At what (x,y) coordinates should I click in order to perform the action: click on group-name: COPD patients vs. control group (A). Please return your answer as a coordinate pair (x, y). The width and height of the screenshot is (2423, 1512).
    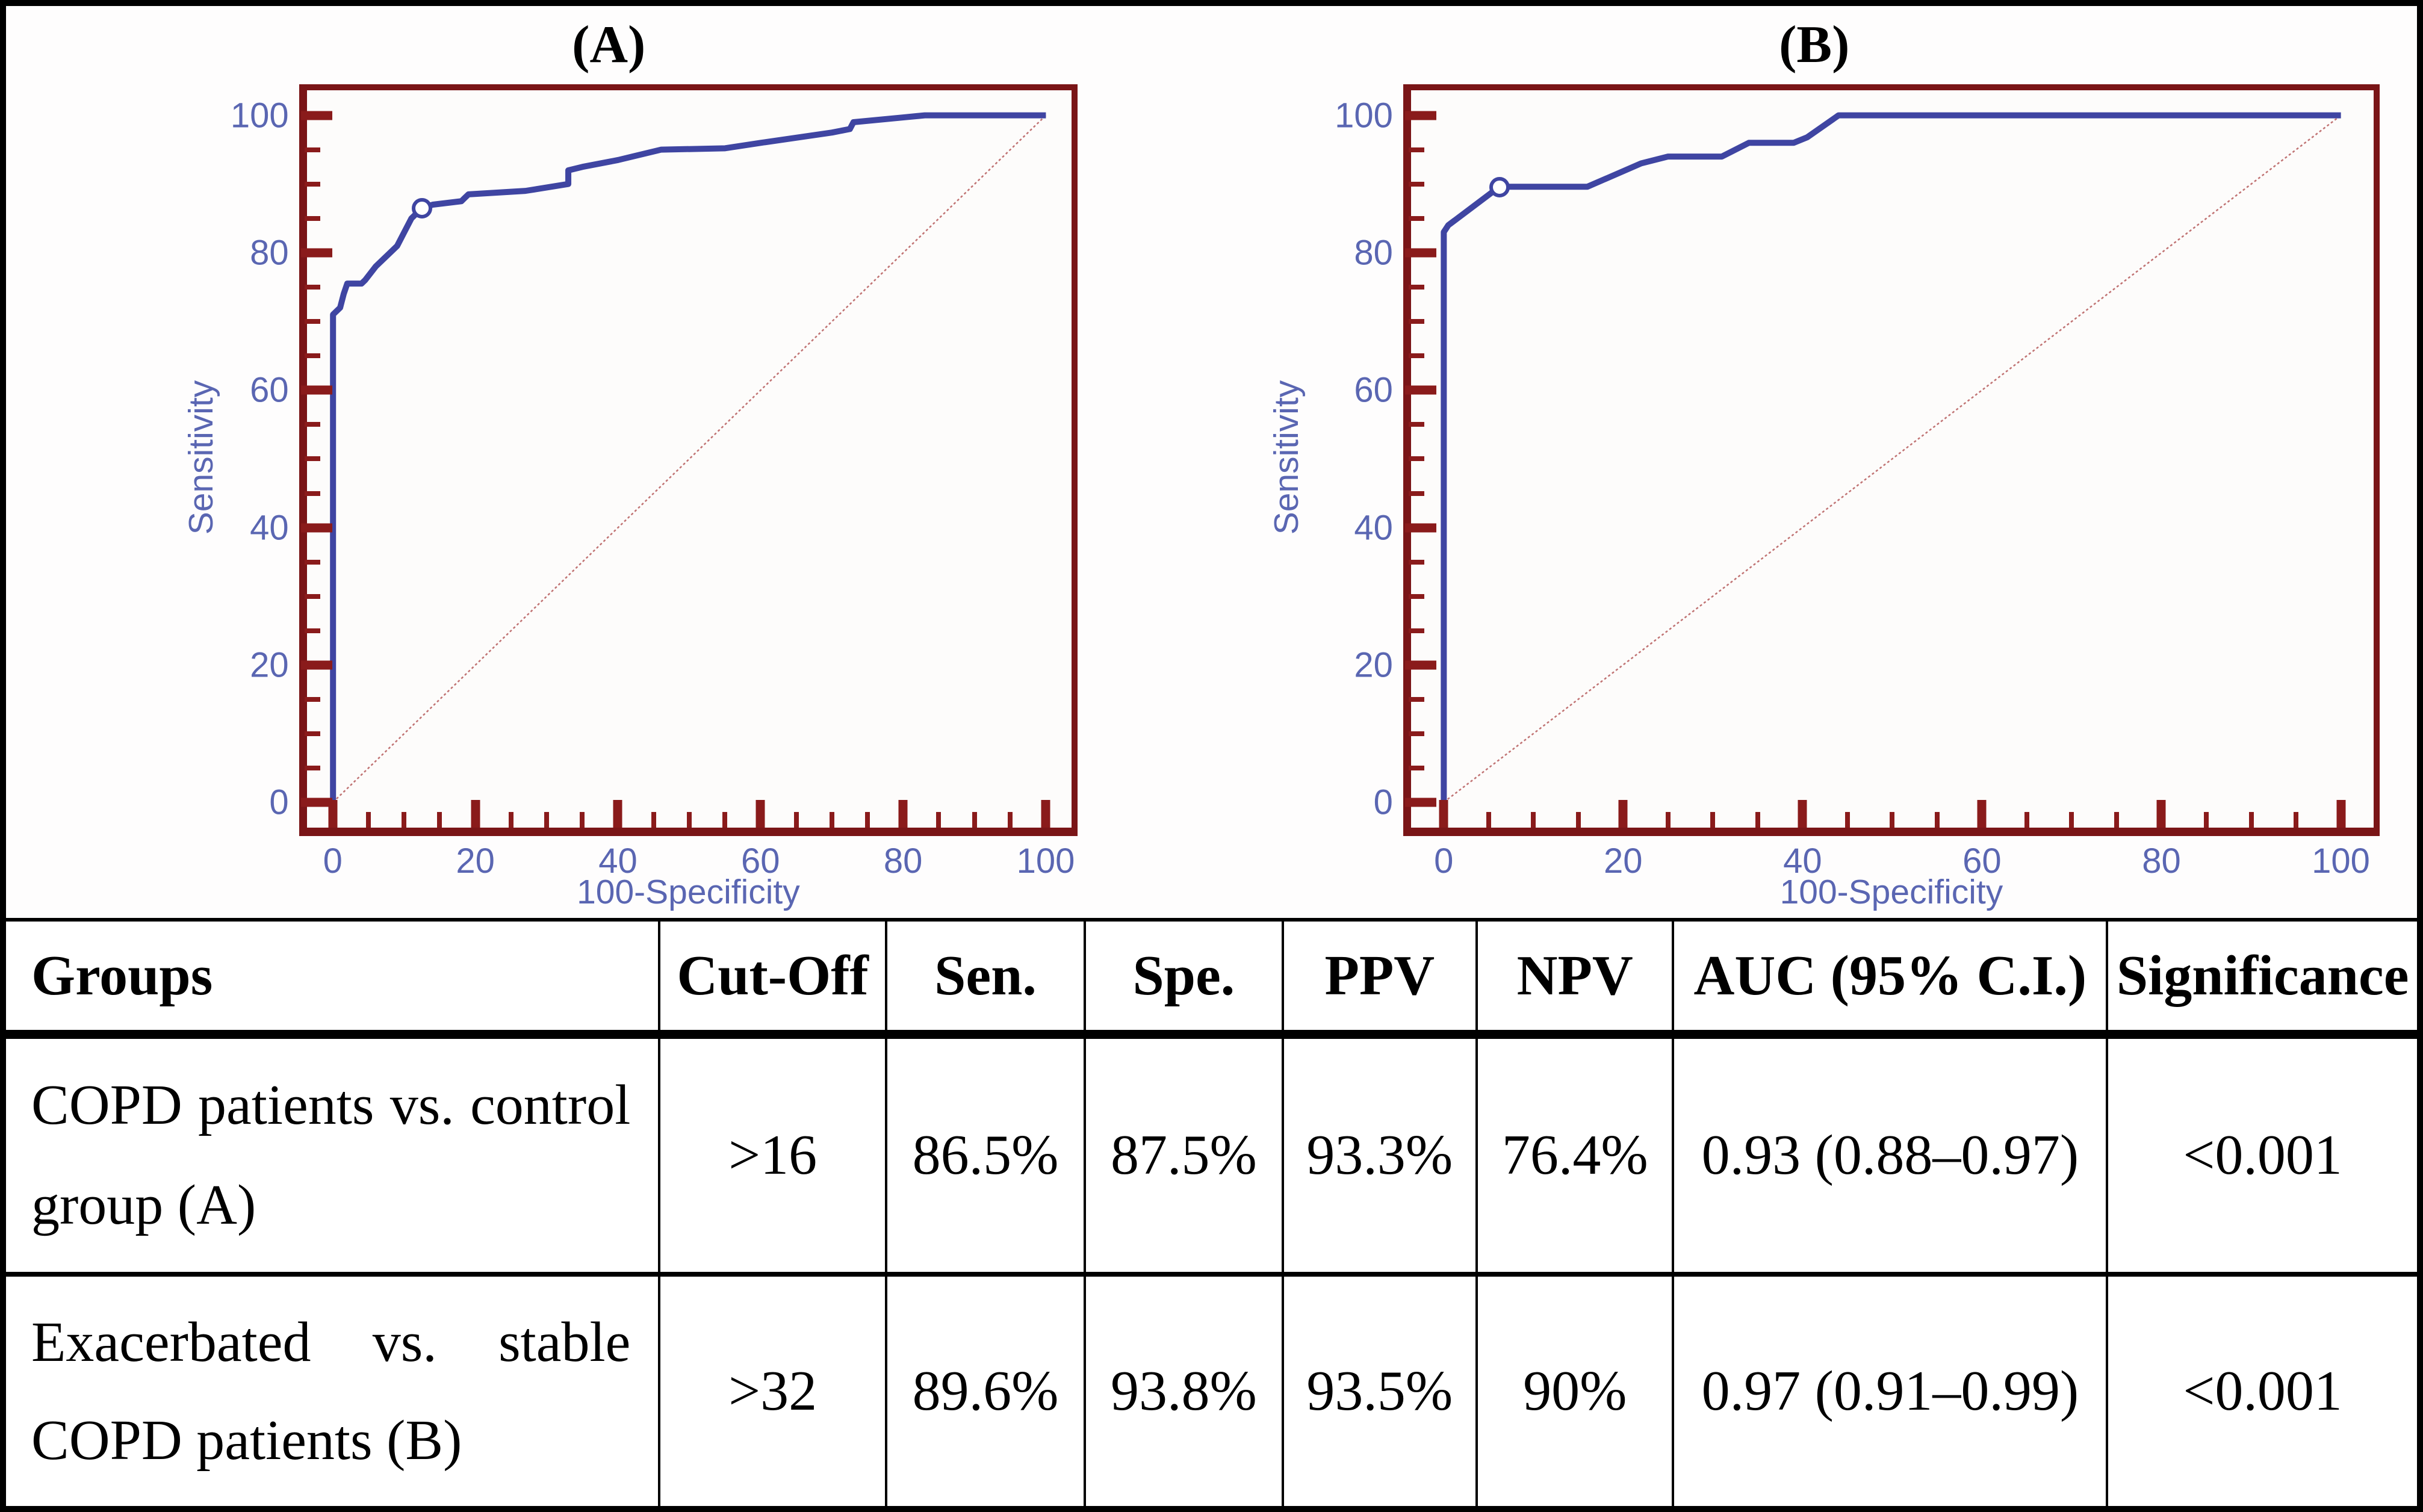
    Looking at the image, I should click on (331, 1154).